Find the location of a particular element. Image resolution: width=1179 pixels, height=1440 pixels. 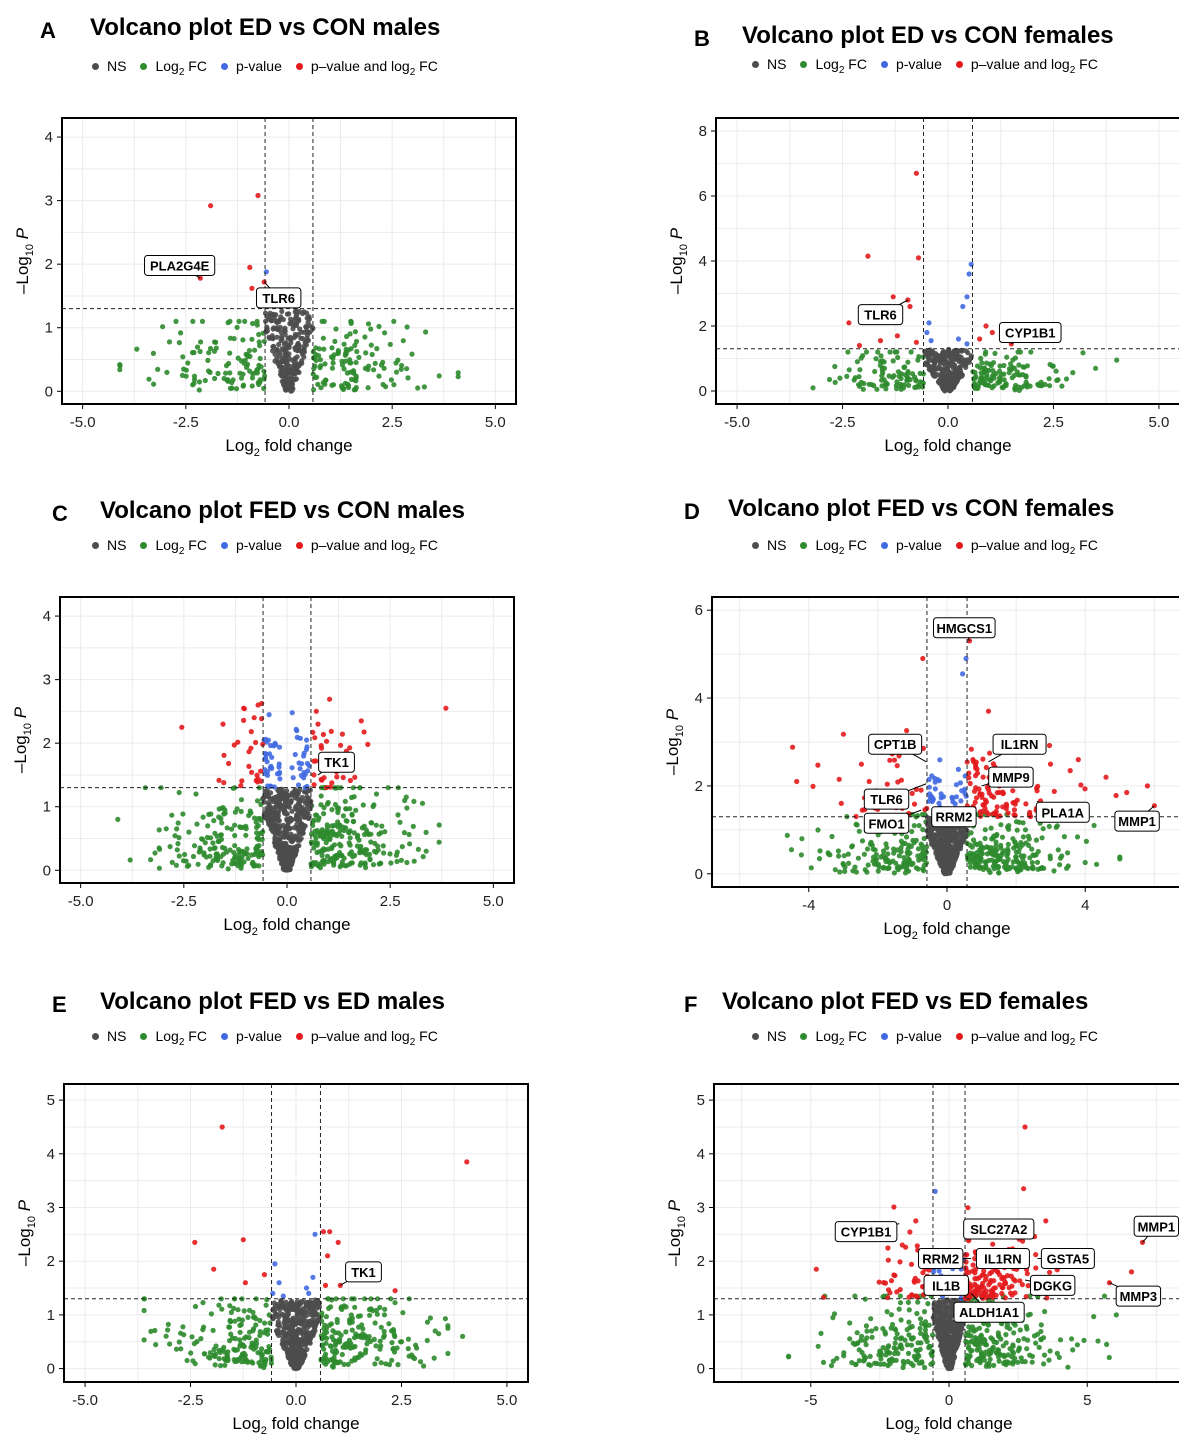

y-tick-label: 4 is located at coordinates (47, 616).